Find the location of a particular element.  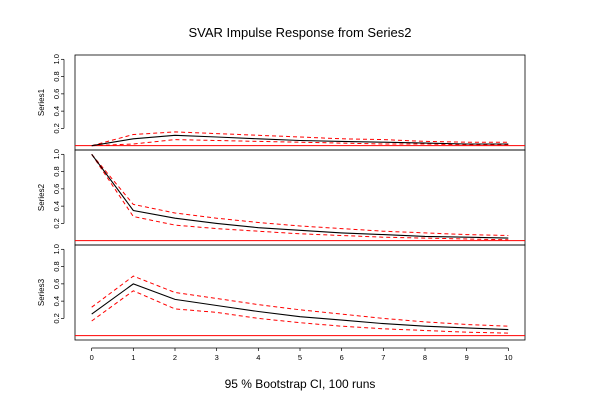

x-tick-label: 10 is located at coordinates (508, 357).